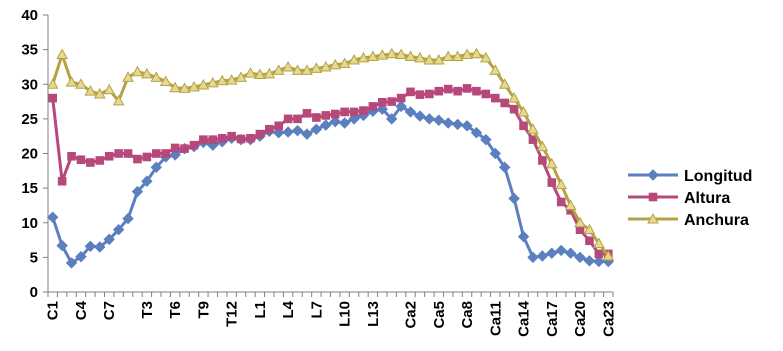 This screenshot has width=783, height=351. I want to click on y-tick-label: 25, so click(29, 119).